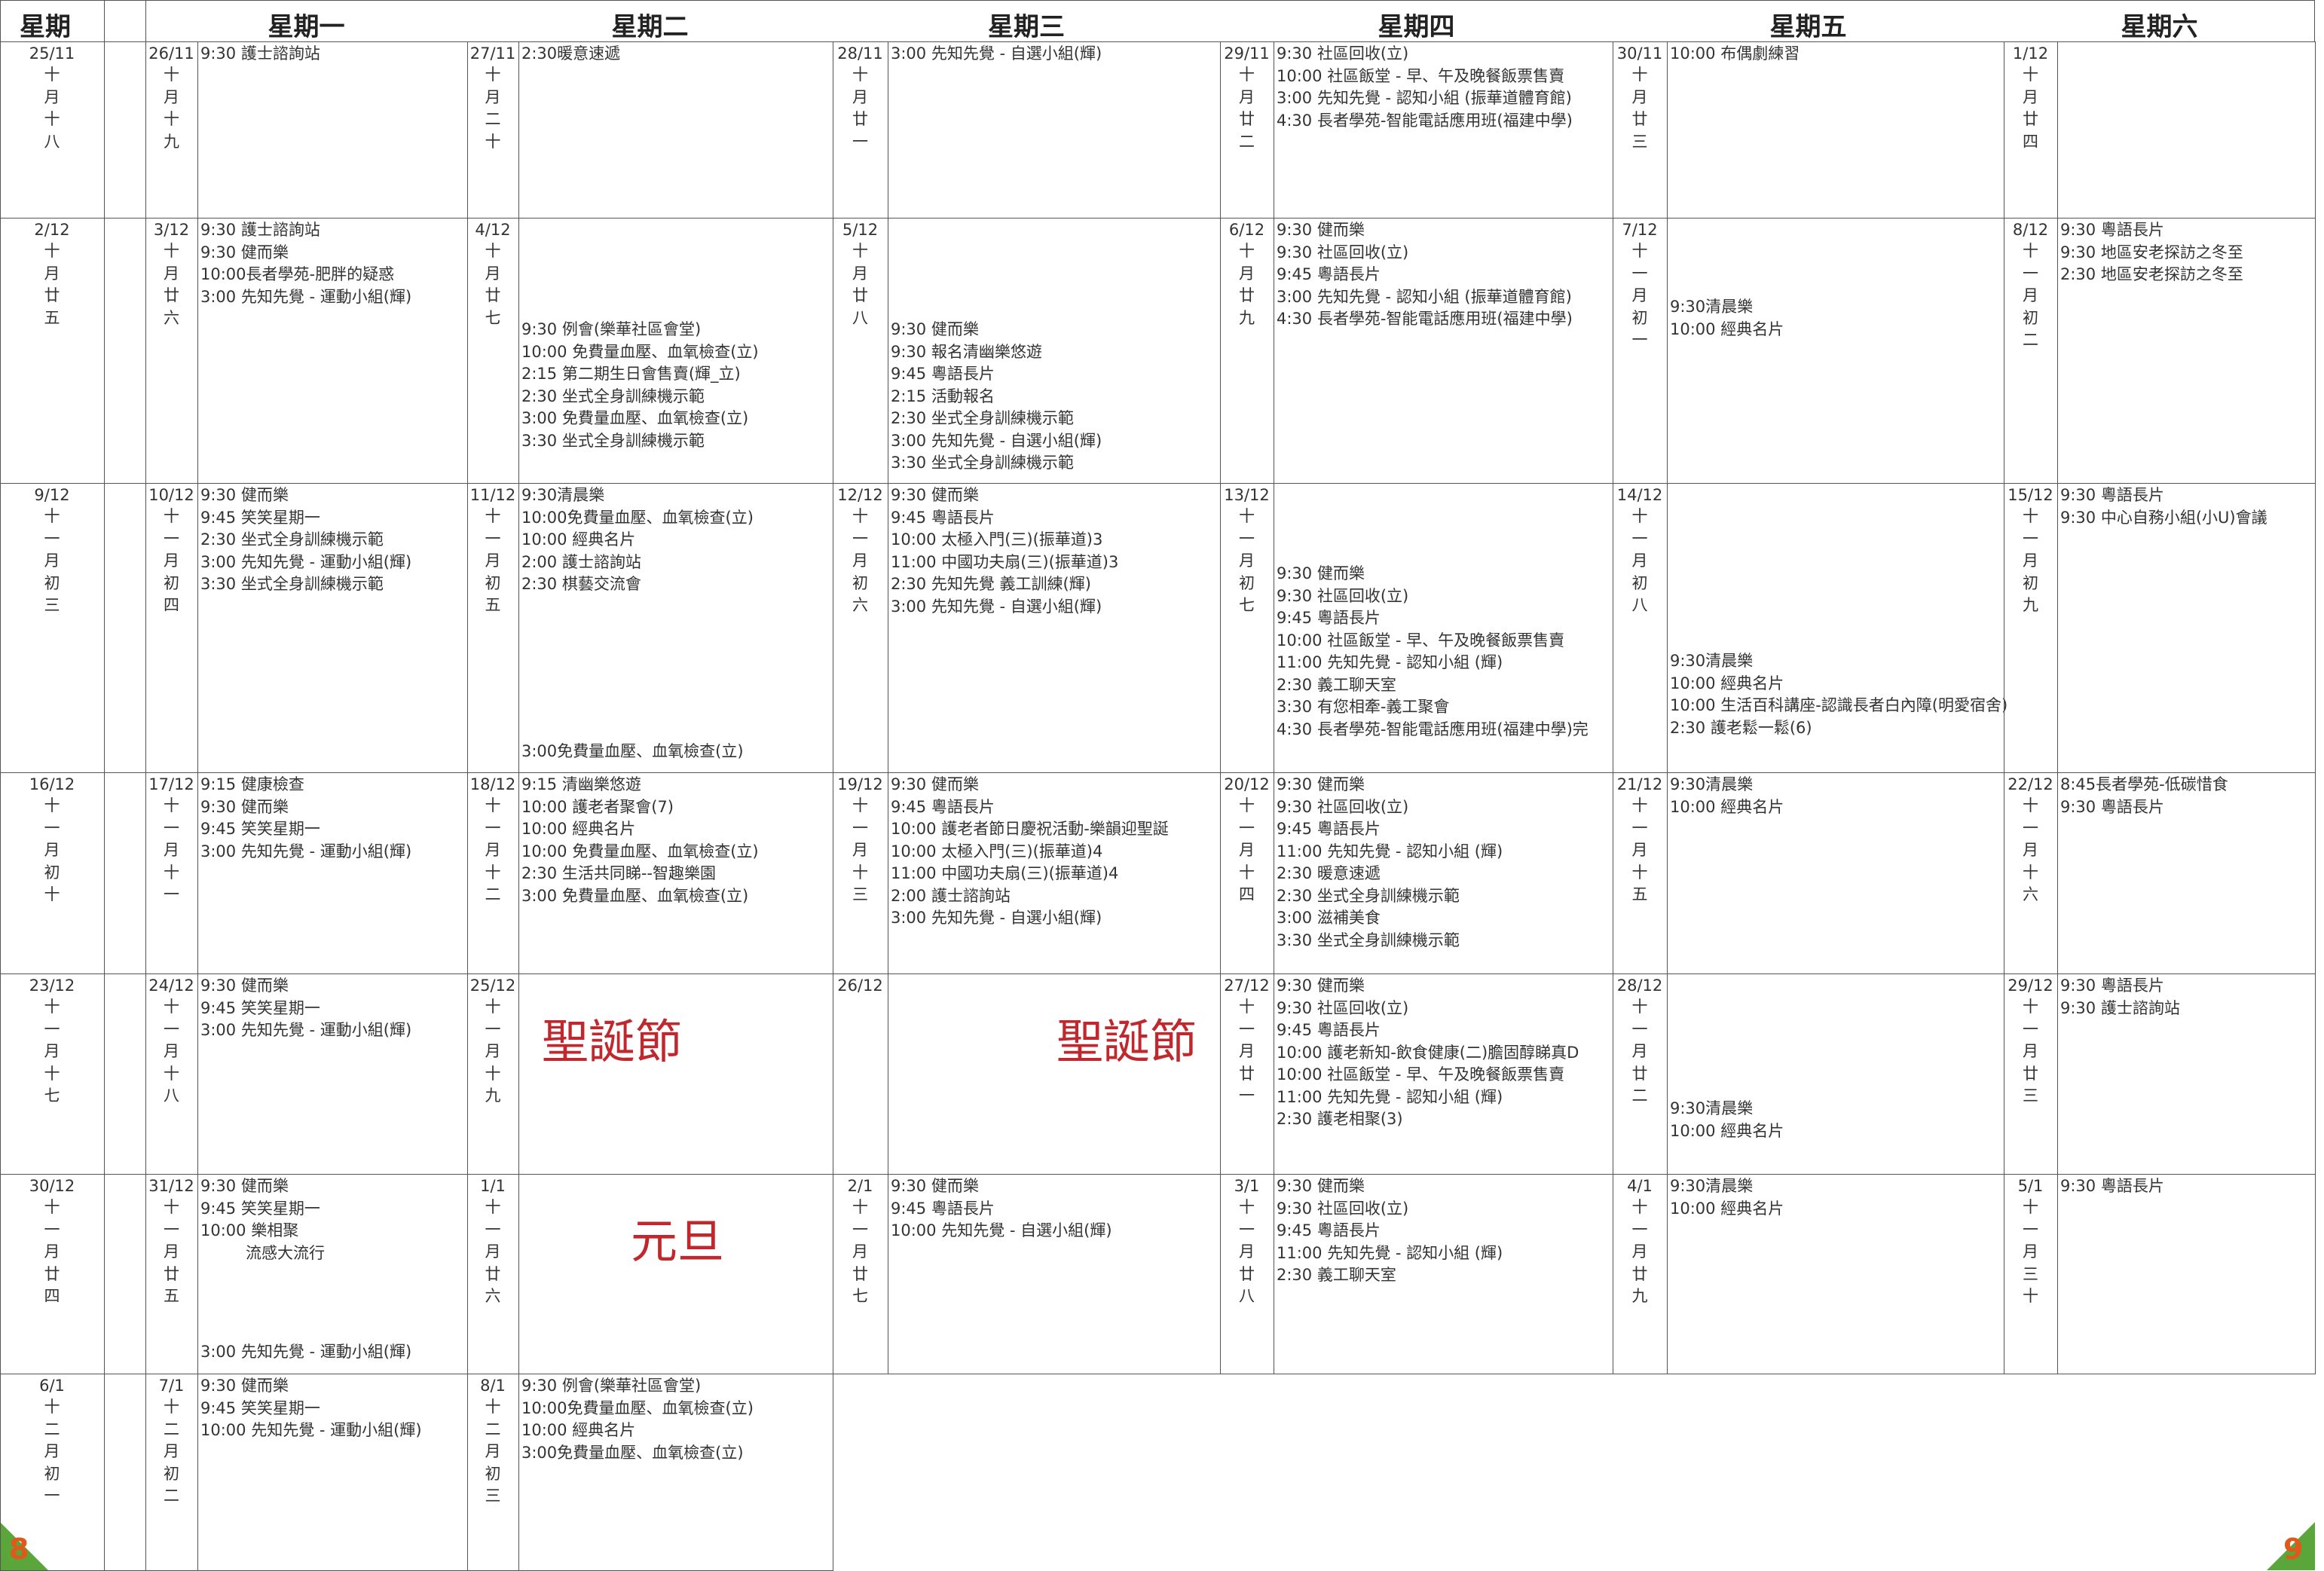  I want to click on event: 4:30 長者學苑-智能電話應用班(福建中學), so click(1425, 120).